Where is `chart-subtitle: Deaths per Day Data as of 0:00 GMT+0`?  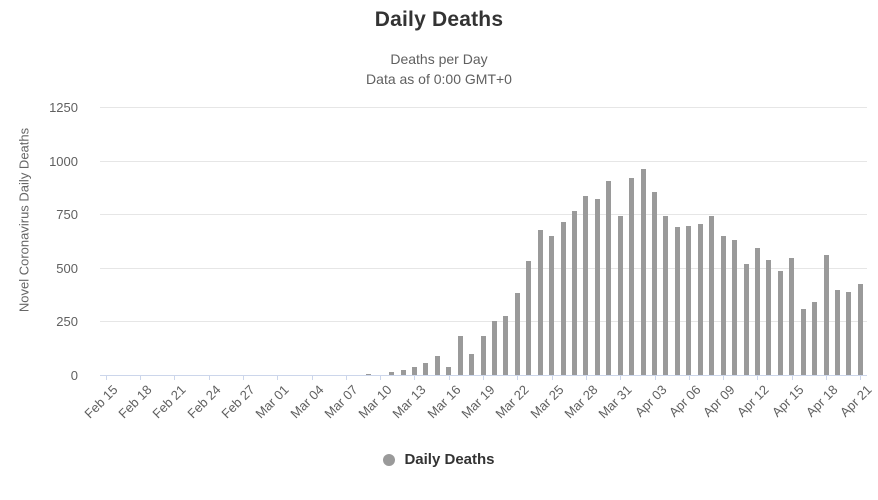 chart-subtitle: Deaths per Day Data as of 0:00 GMT+0 is located at coordinates (439, 69).